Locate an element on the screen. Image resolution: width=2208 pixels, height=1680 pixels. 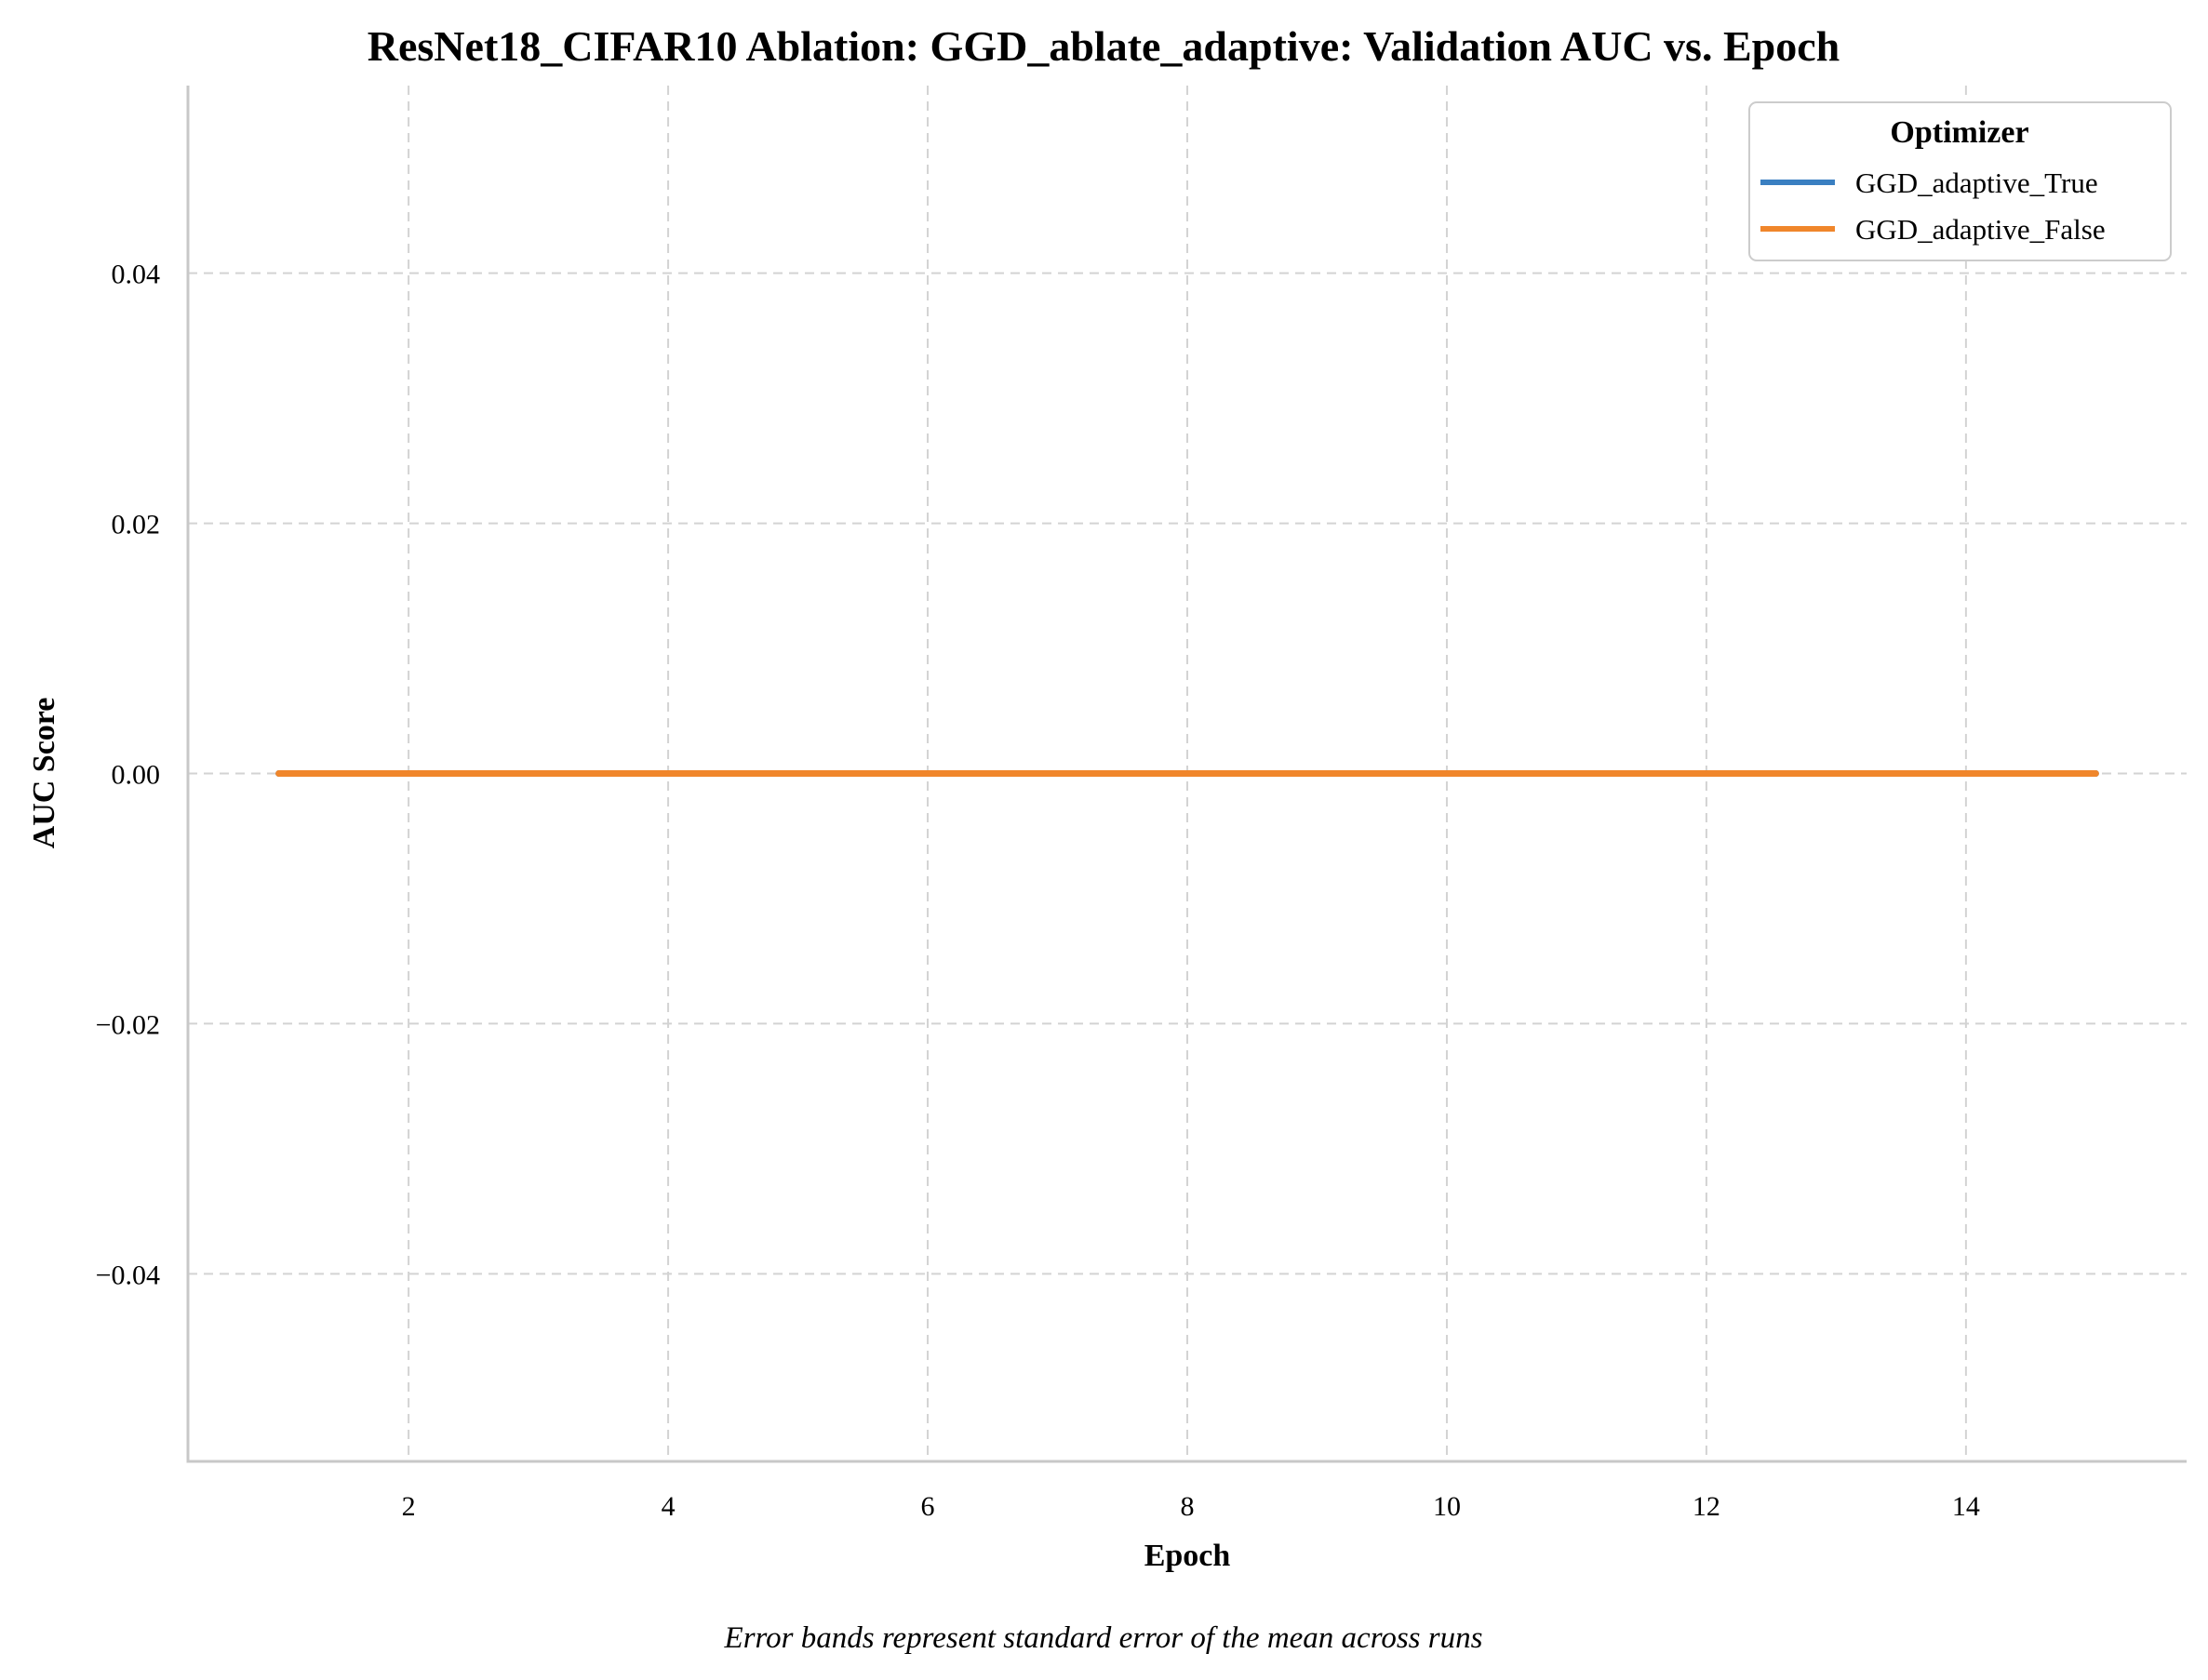
y-axis-label: AUC Score is located at coordinates (44, 773).